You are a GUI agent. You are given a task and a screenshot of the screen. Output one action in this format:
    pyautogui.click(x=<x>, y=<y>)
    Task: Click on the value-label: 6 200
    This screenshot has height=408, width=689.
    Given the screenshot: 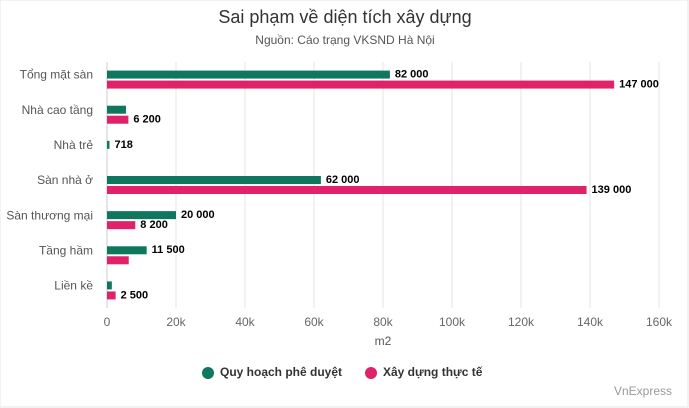 What is the action you would take?
    pyautogui.click(x=147, y=120)
    